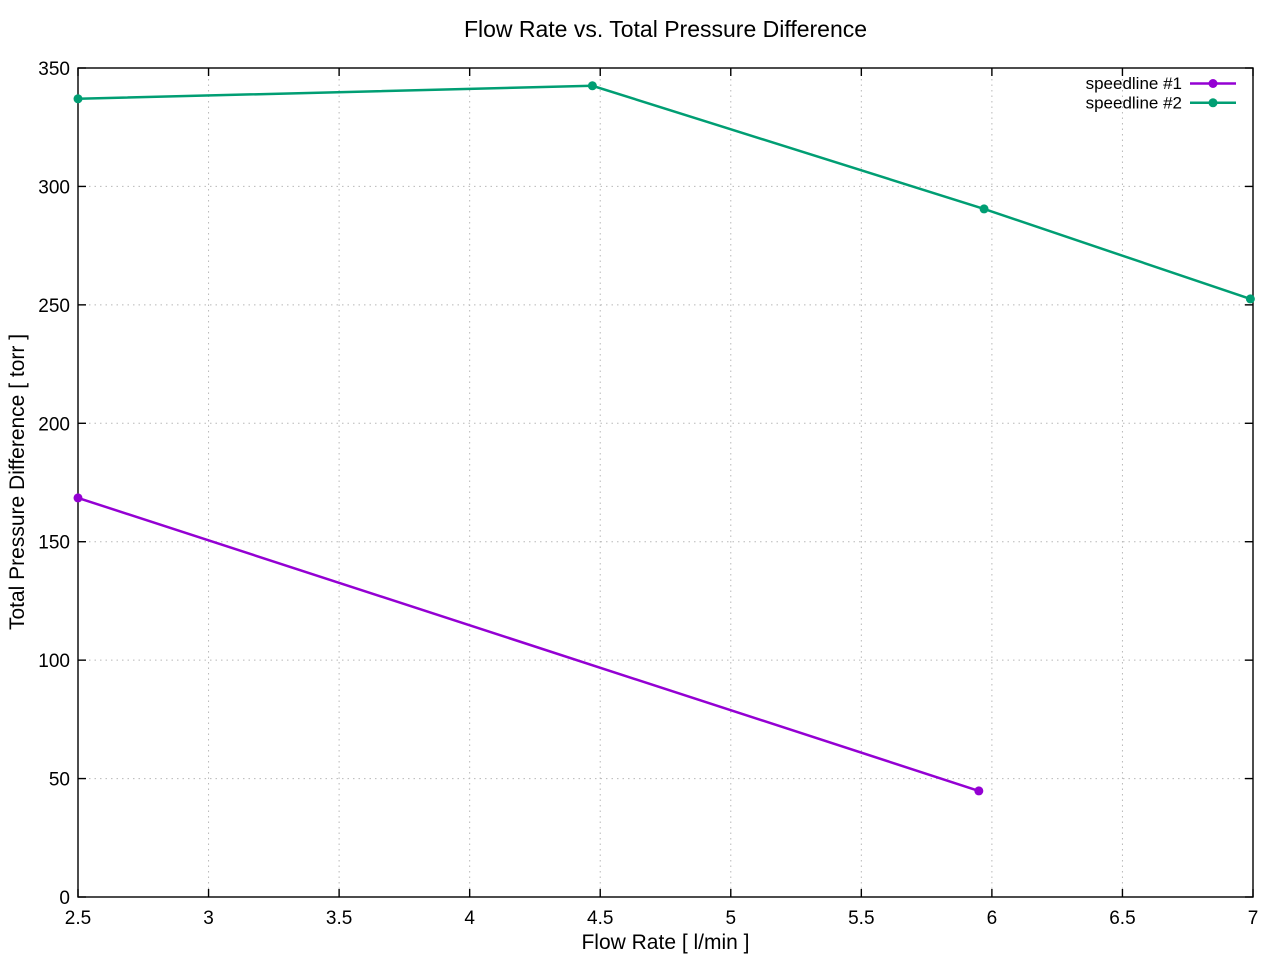 This screenshot has width=1280, height=960. What do you see at coordinates (54, 69) in the screenshot?
I see `y-tick-label: 350` at bounding box center [54, 69].